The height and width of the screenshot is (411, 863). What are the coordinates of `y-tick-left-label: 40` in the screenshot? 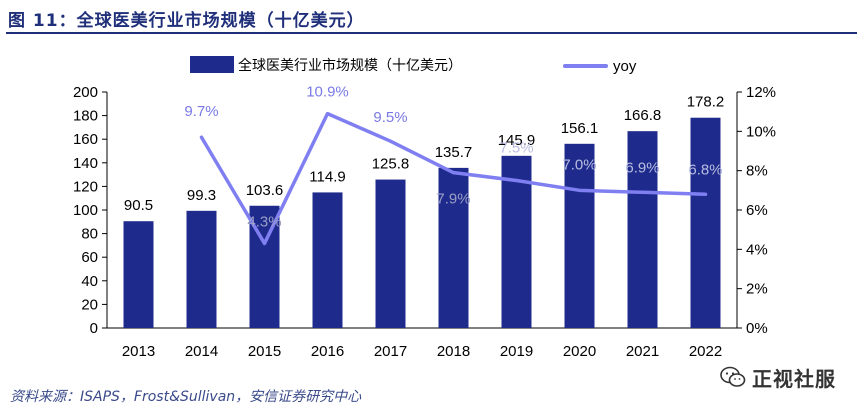 It's located at (89, 281).